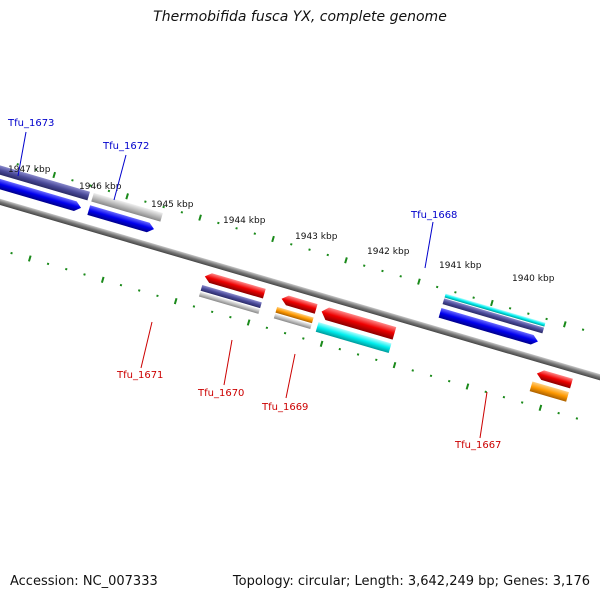 The height and width of the screenshot is (600, 600). Describe the element at coordinates (429, 245) in the screenshot. I see `tfu-1668-leader-line` at that location.